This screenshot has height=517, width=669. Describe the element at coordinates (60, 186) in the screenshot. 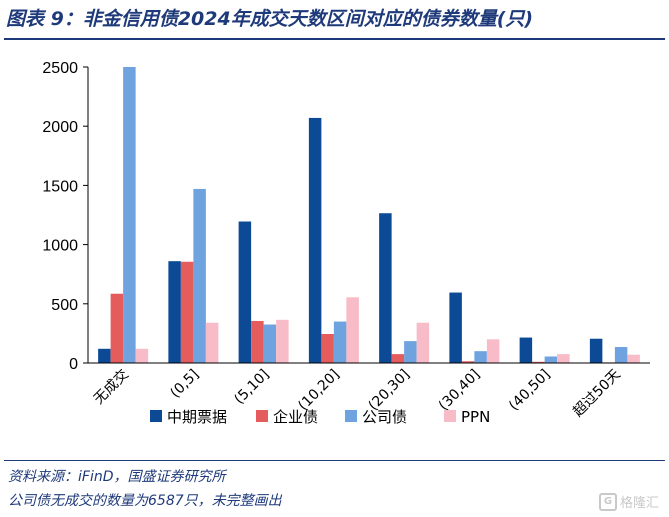

I see `y-tick-label: 1500` at that location.